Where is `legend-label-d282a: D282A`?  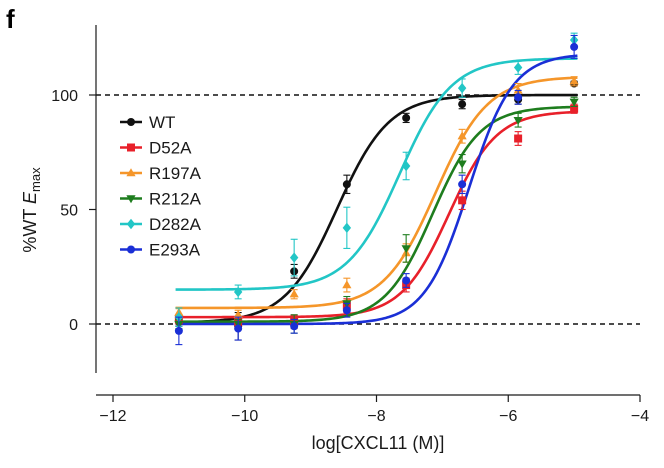 legend-label-d282a: D282A is located at coordinates (175, 224).